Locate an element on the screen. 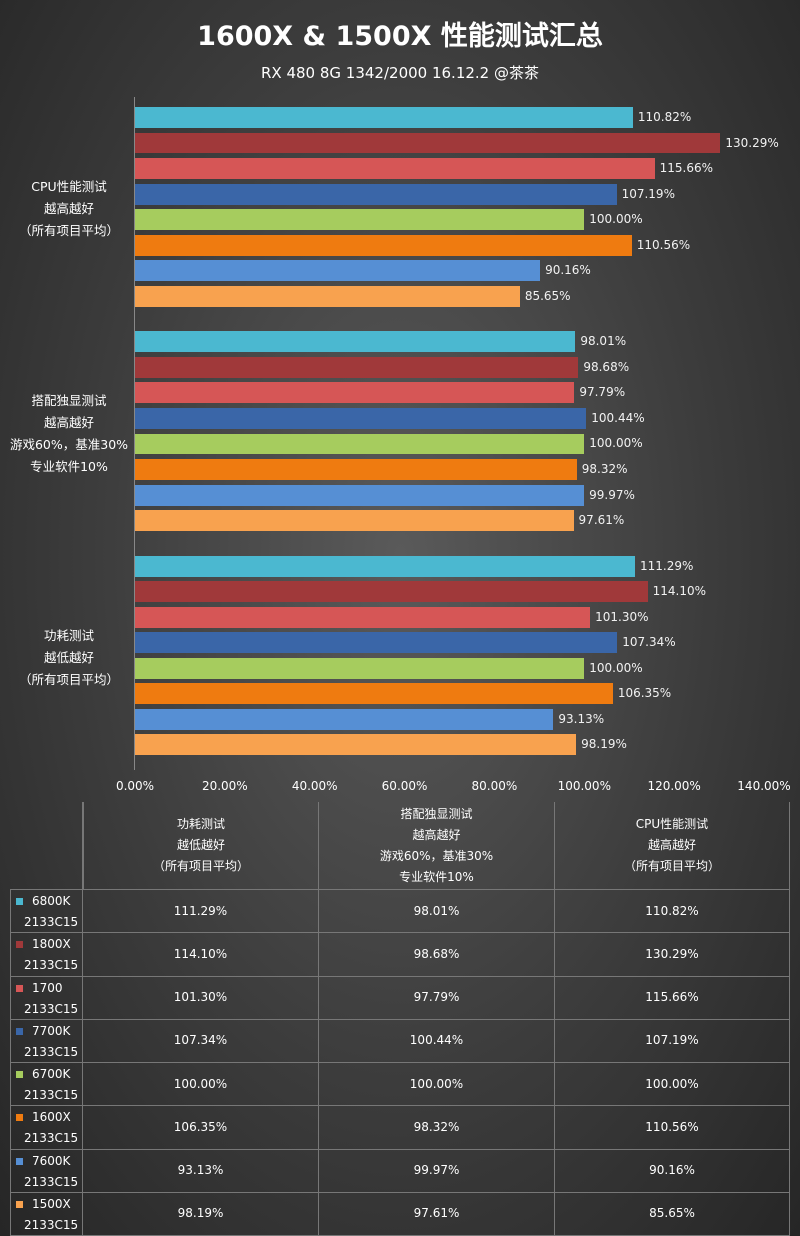  x-tick-label: 60.00% is located at coordinates (404, 786).